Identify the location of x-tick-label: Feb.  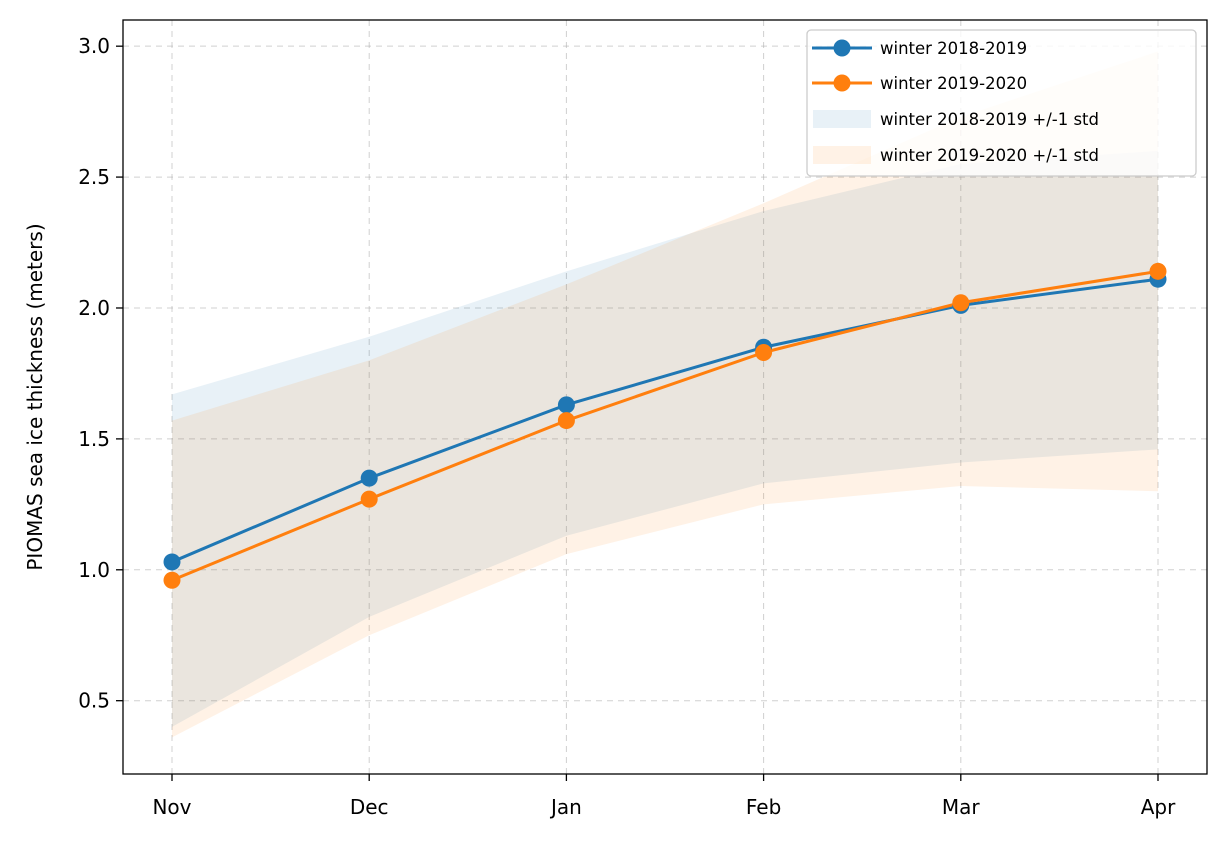
(763, 807).